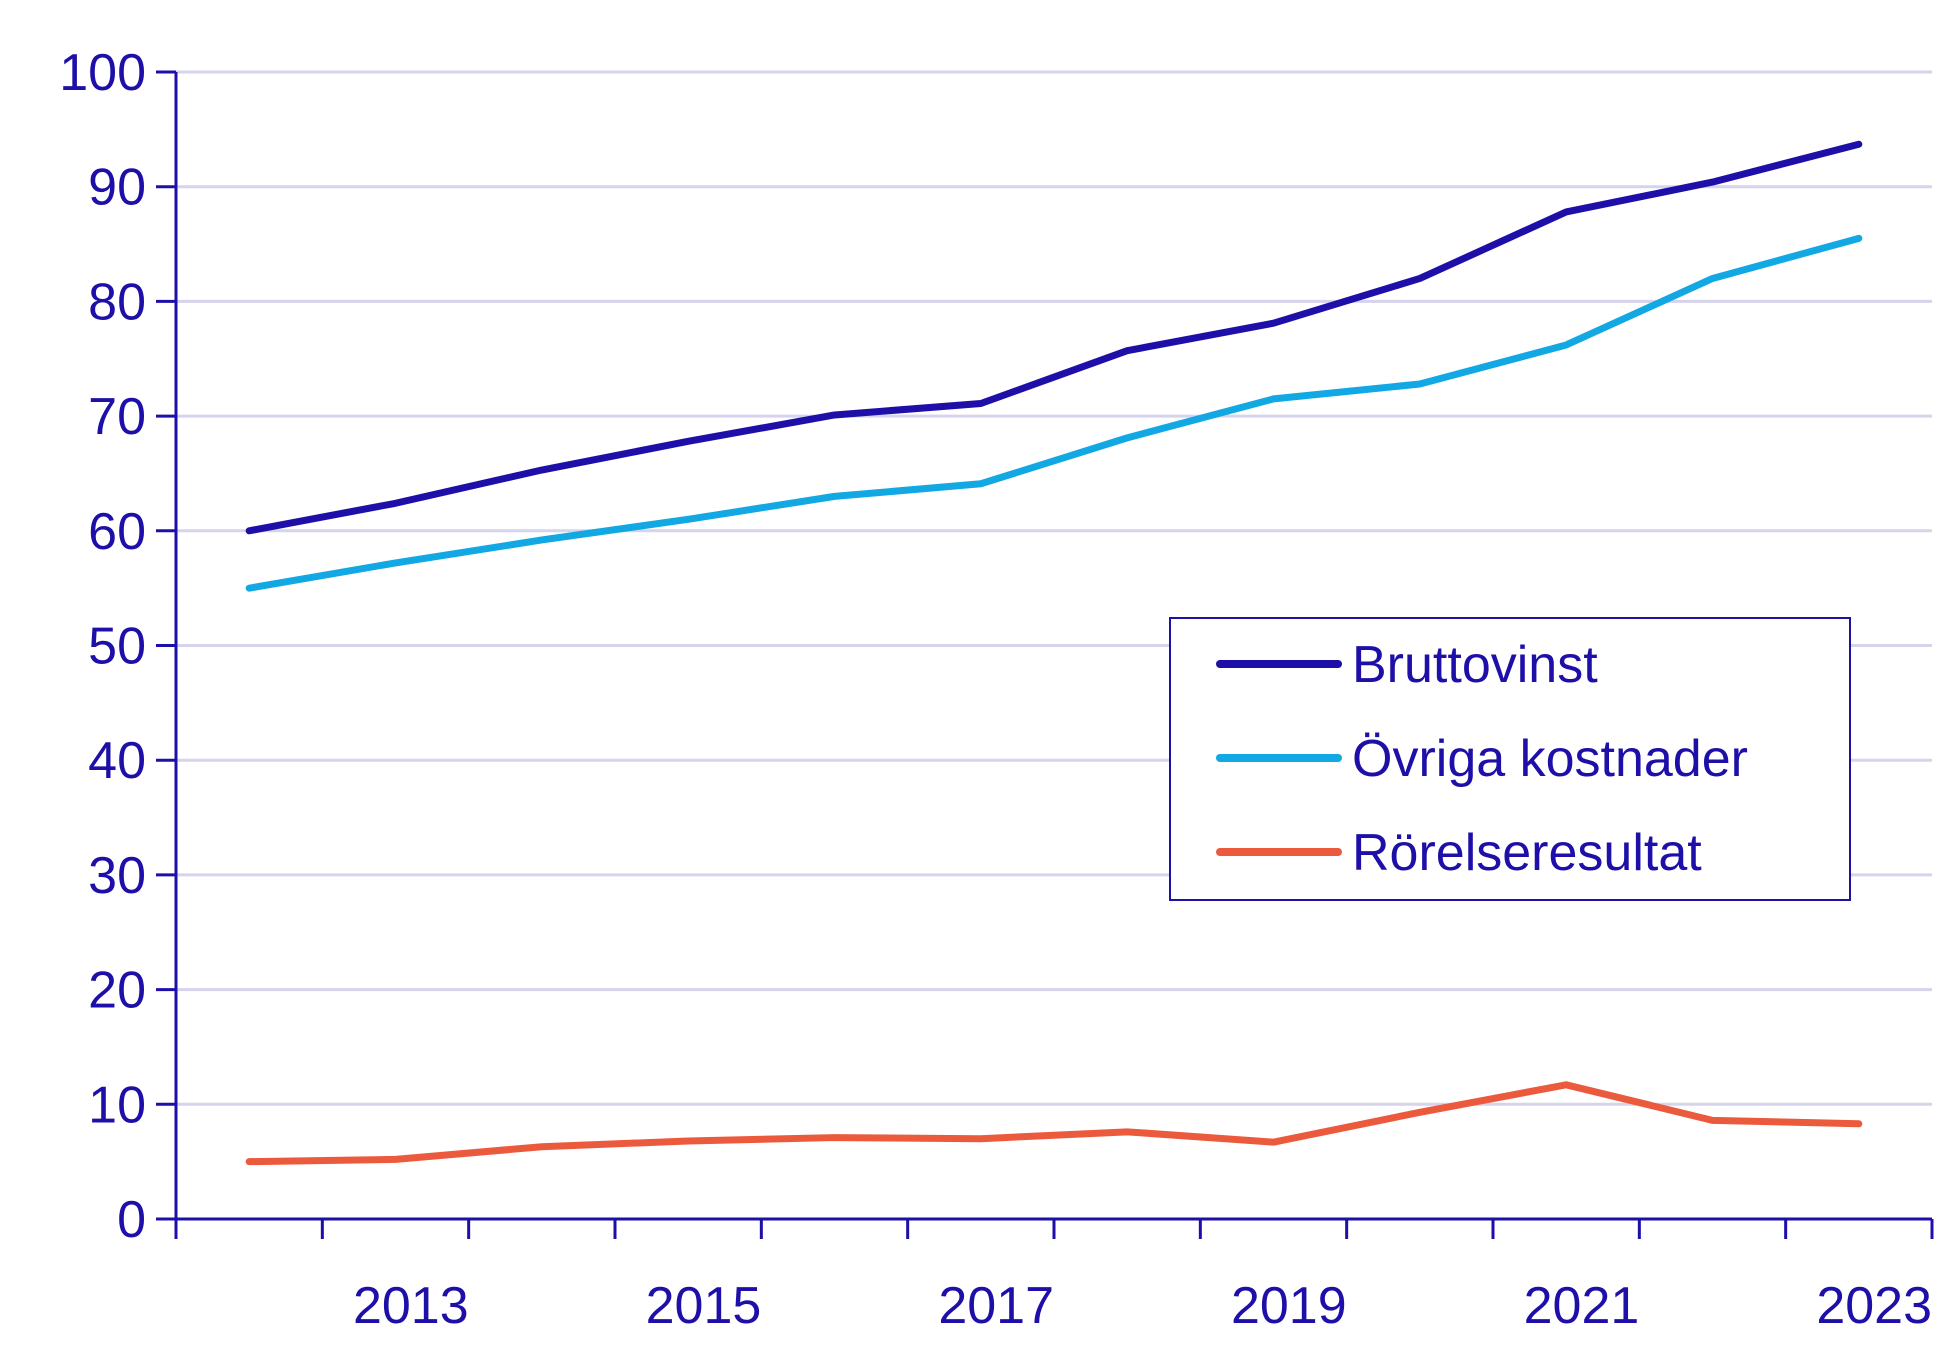  What do you see at coordinates (117, 991) in the screenshot?
I see `y-tick-label: 20` at bounding box center [117, 991].